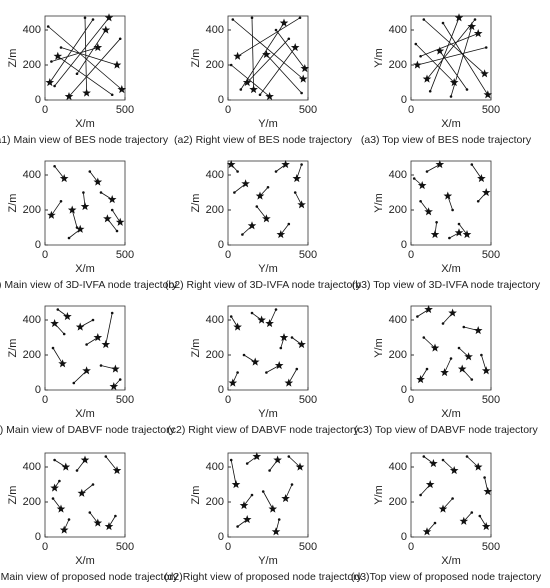 This screenshot has width=550, height=588. I want to click on caption: (b3) Top view of 3D-IVFA node trajectory, so click(446, 285).